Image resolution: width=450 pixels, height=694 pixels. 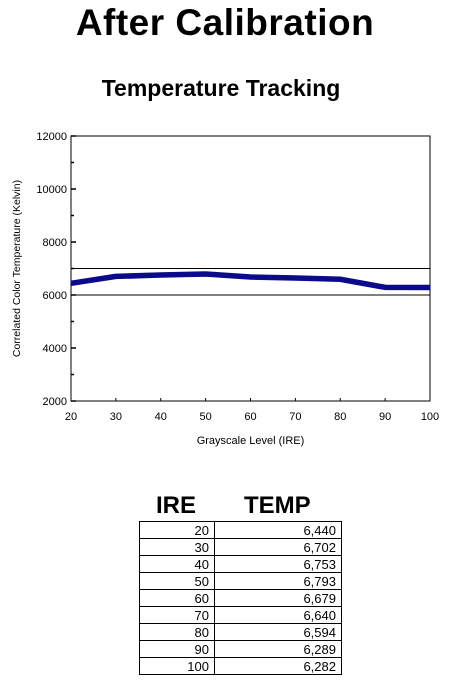 I want to click on ire-cell: 20, so click(x=177, y=530).